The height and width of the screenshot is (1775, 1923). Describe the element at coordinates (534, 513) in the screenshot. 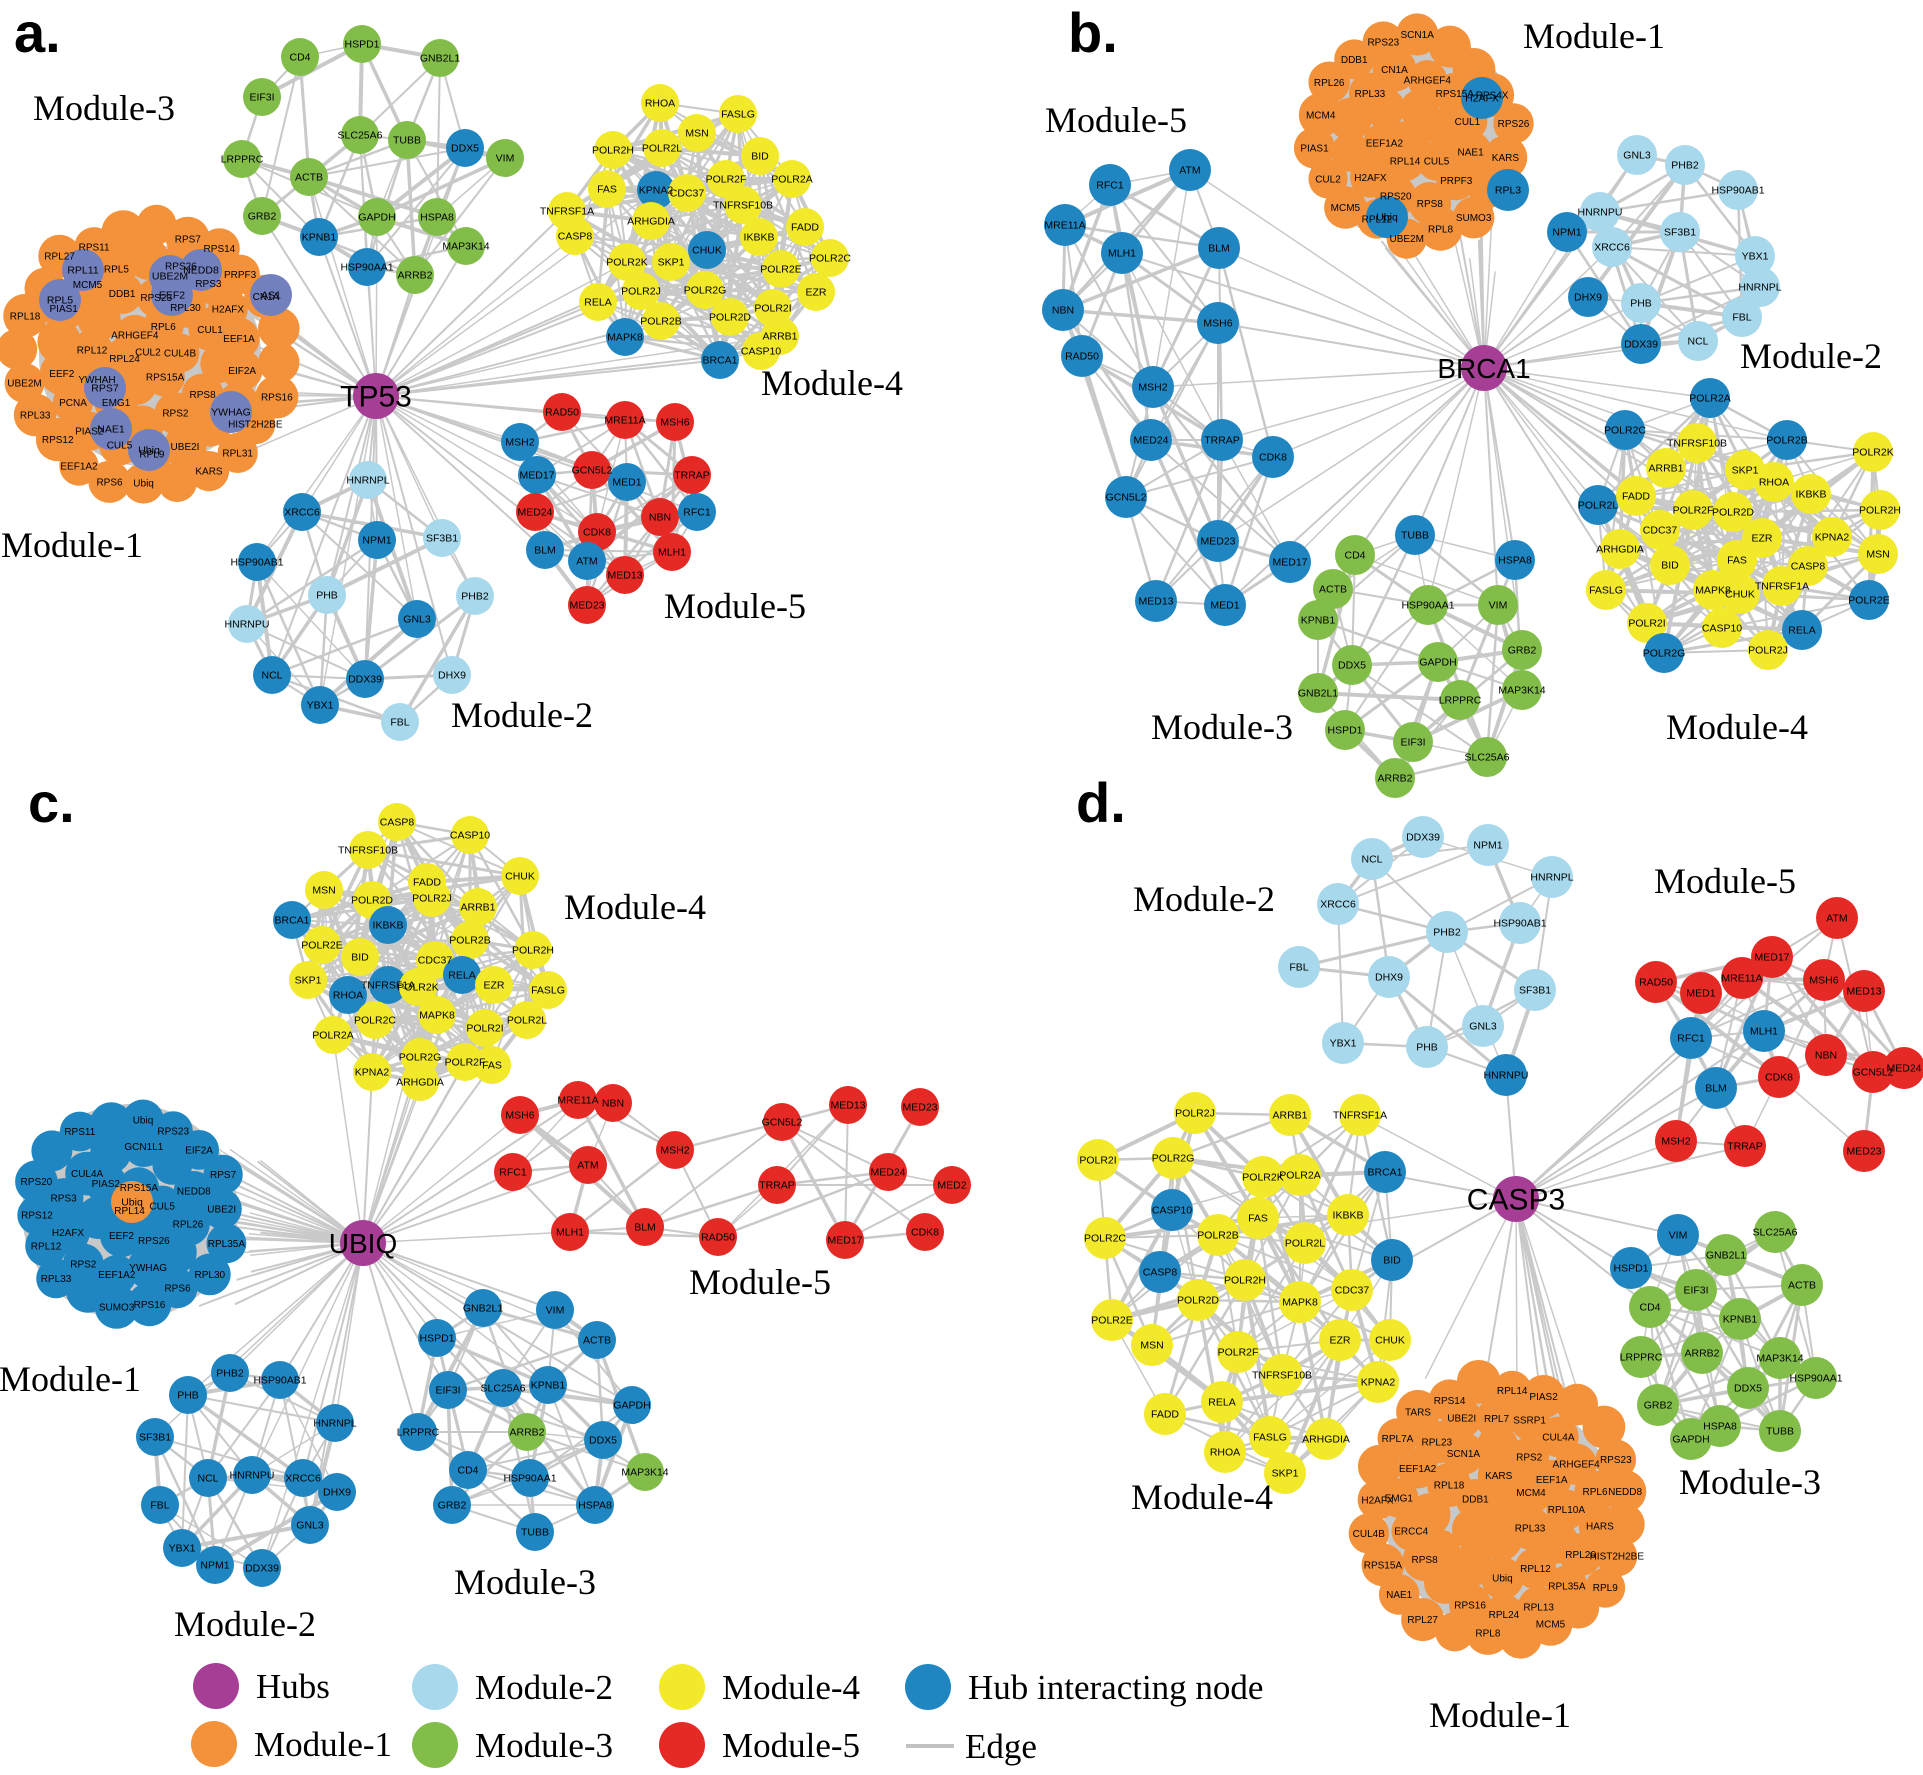

I see `svg-text: MED24` at that location.